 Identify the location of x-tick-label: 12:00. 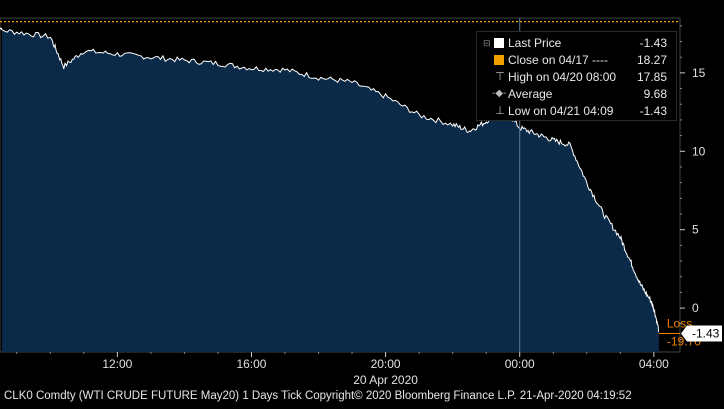
(117, 364).